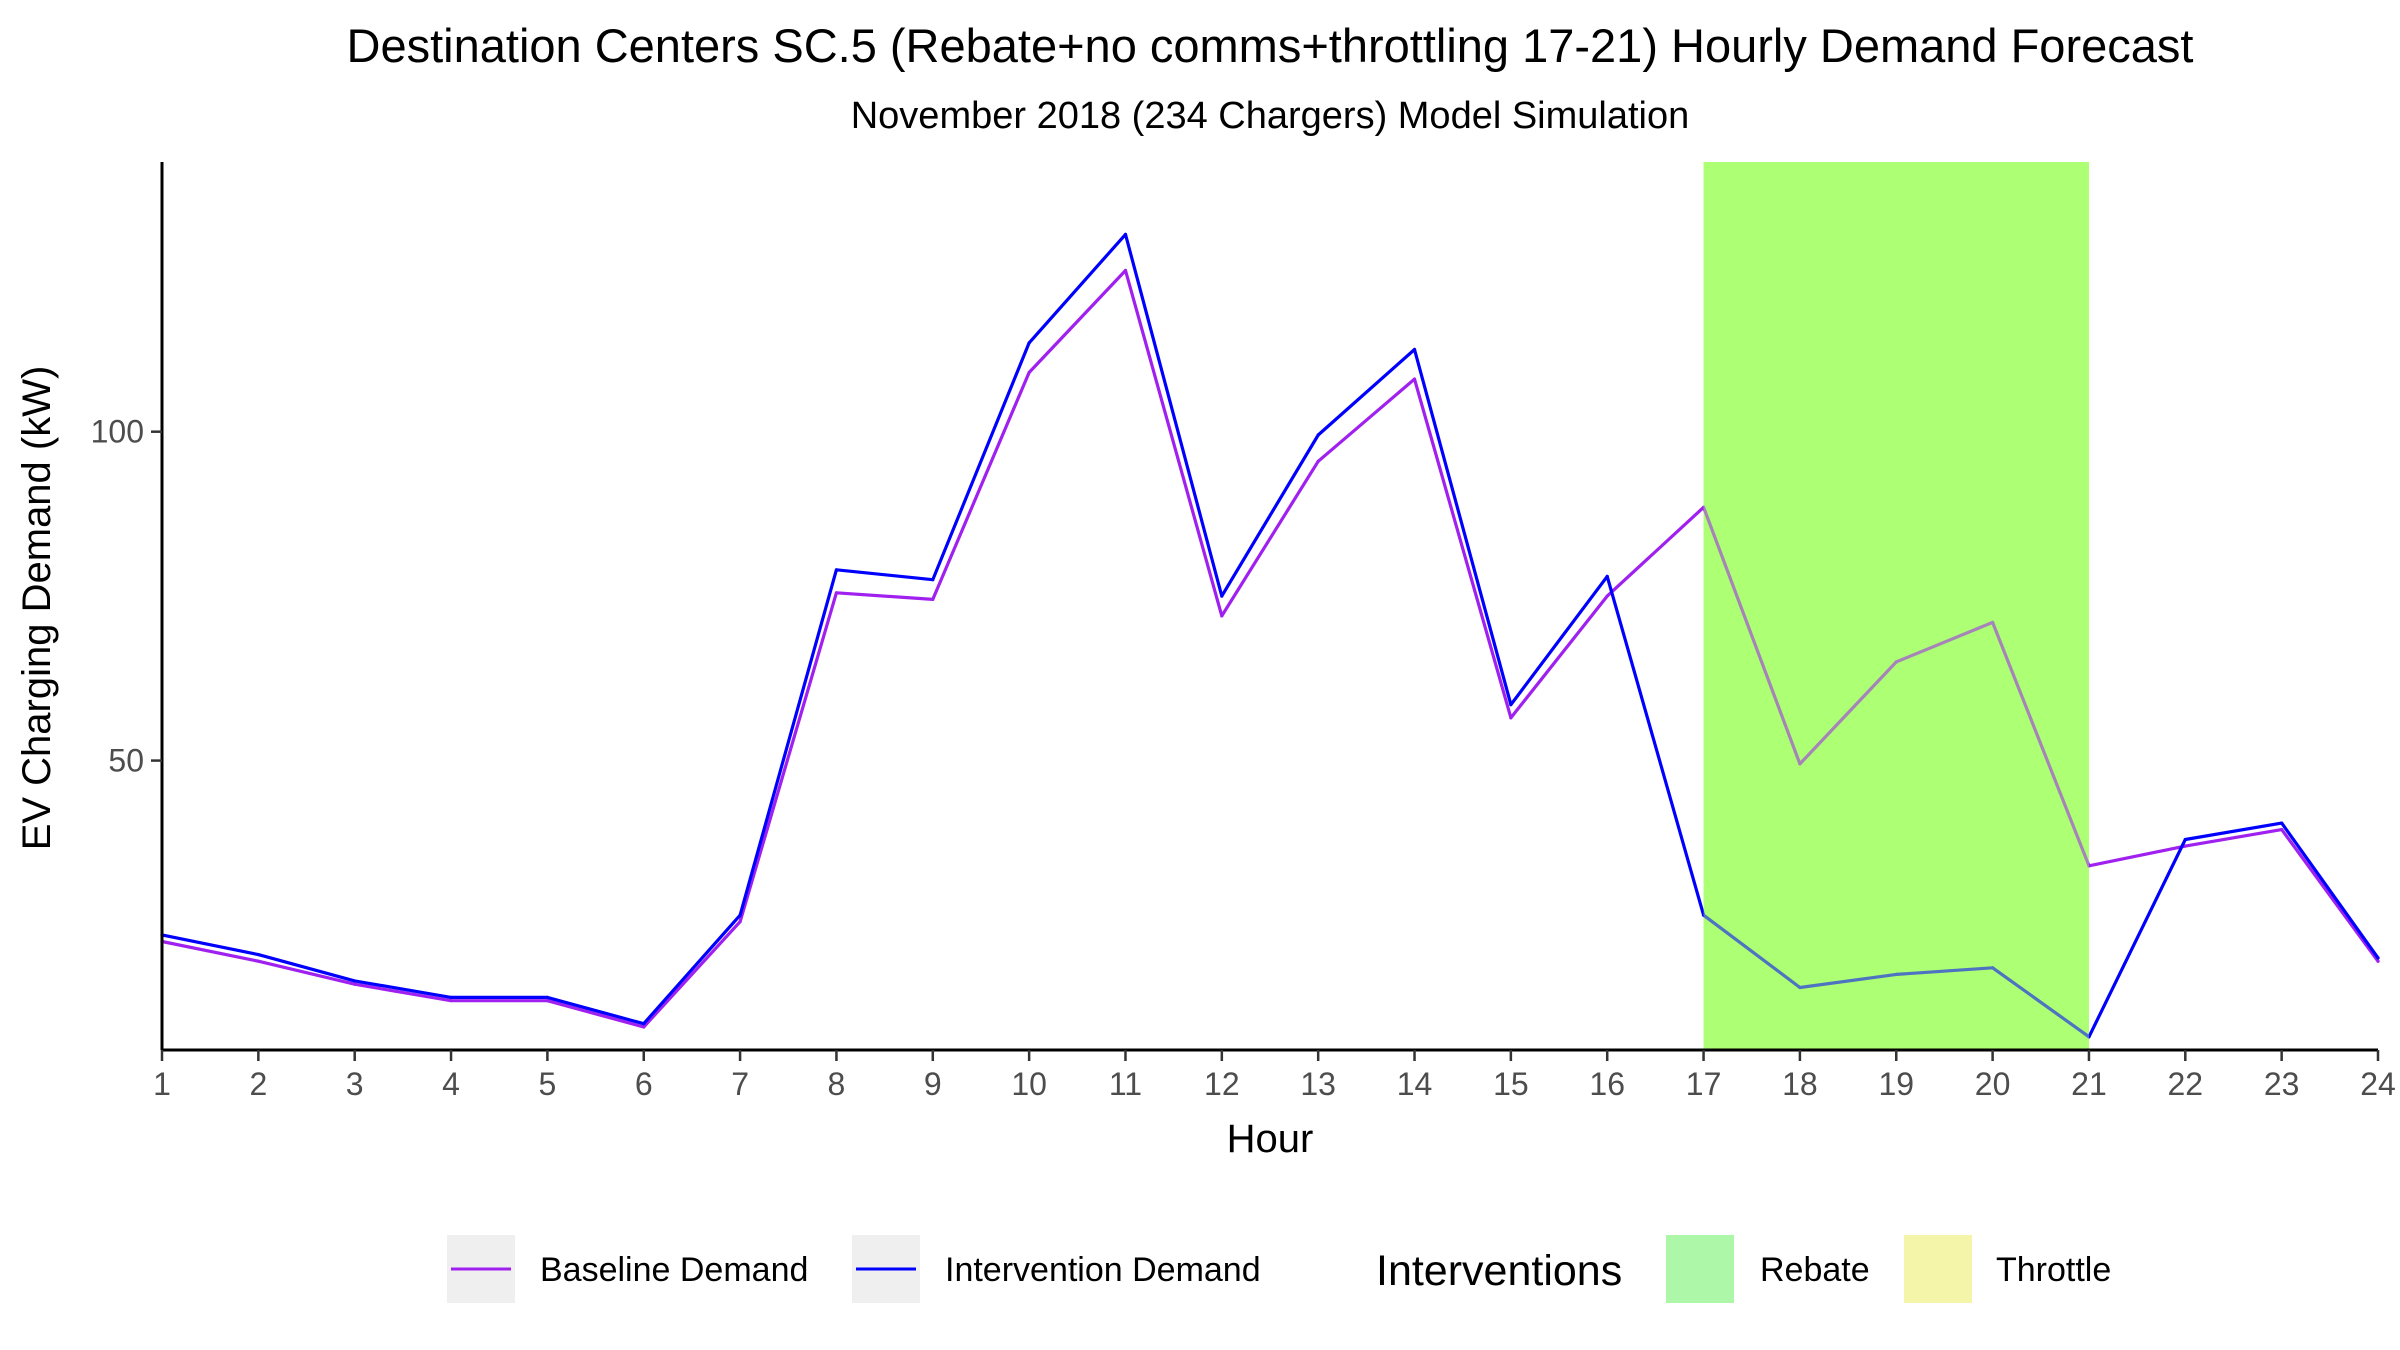  I want to click on legend-label-intervention: Intervention Demand, so click(1103, 1270).